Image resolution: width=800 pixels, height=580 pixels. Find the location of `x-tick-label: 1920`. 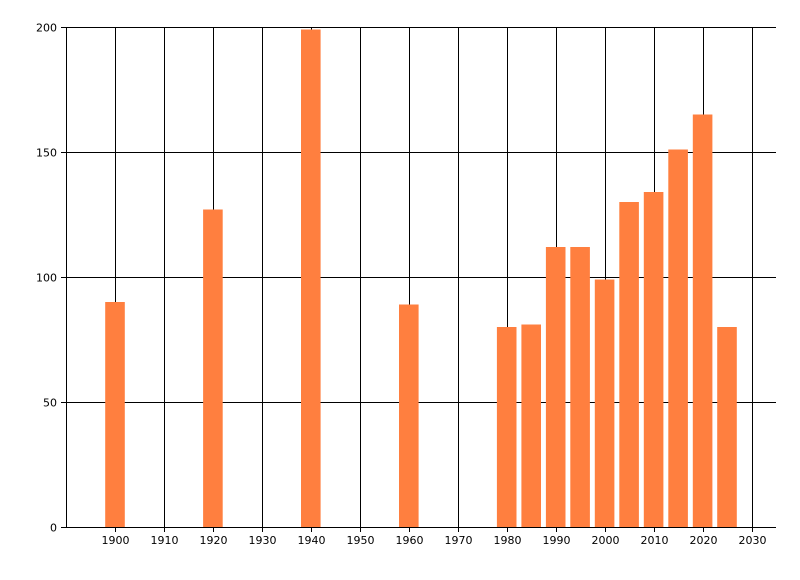

x-tick-label: 1920 is located at coordinates (214, 540).